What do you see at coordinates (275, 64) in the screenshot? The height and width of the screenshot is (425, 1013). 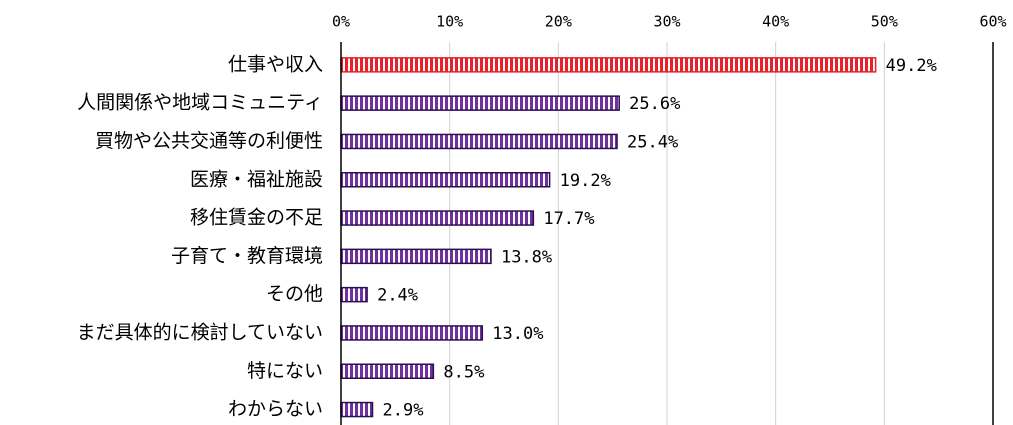 I see `y-tick-label: 仕事や収入` at bounding box center [275, 64].